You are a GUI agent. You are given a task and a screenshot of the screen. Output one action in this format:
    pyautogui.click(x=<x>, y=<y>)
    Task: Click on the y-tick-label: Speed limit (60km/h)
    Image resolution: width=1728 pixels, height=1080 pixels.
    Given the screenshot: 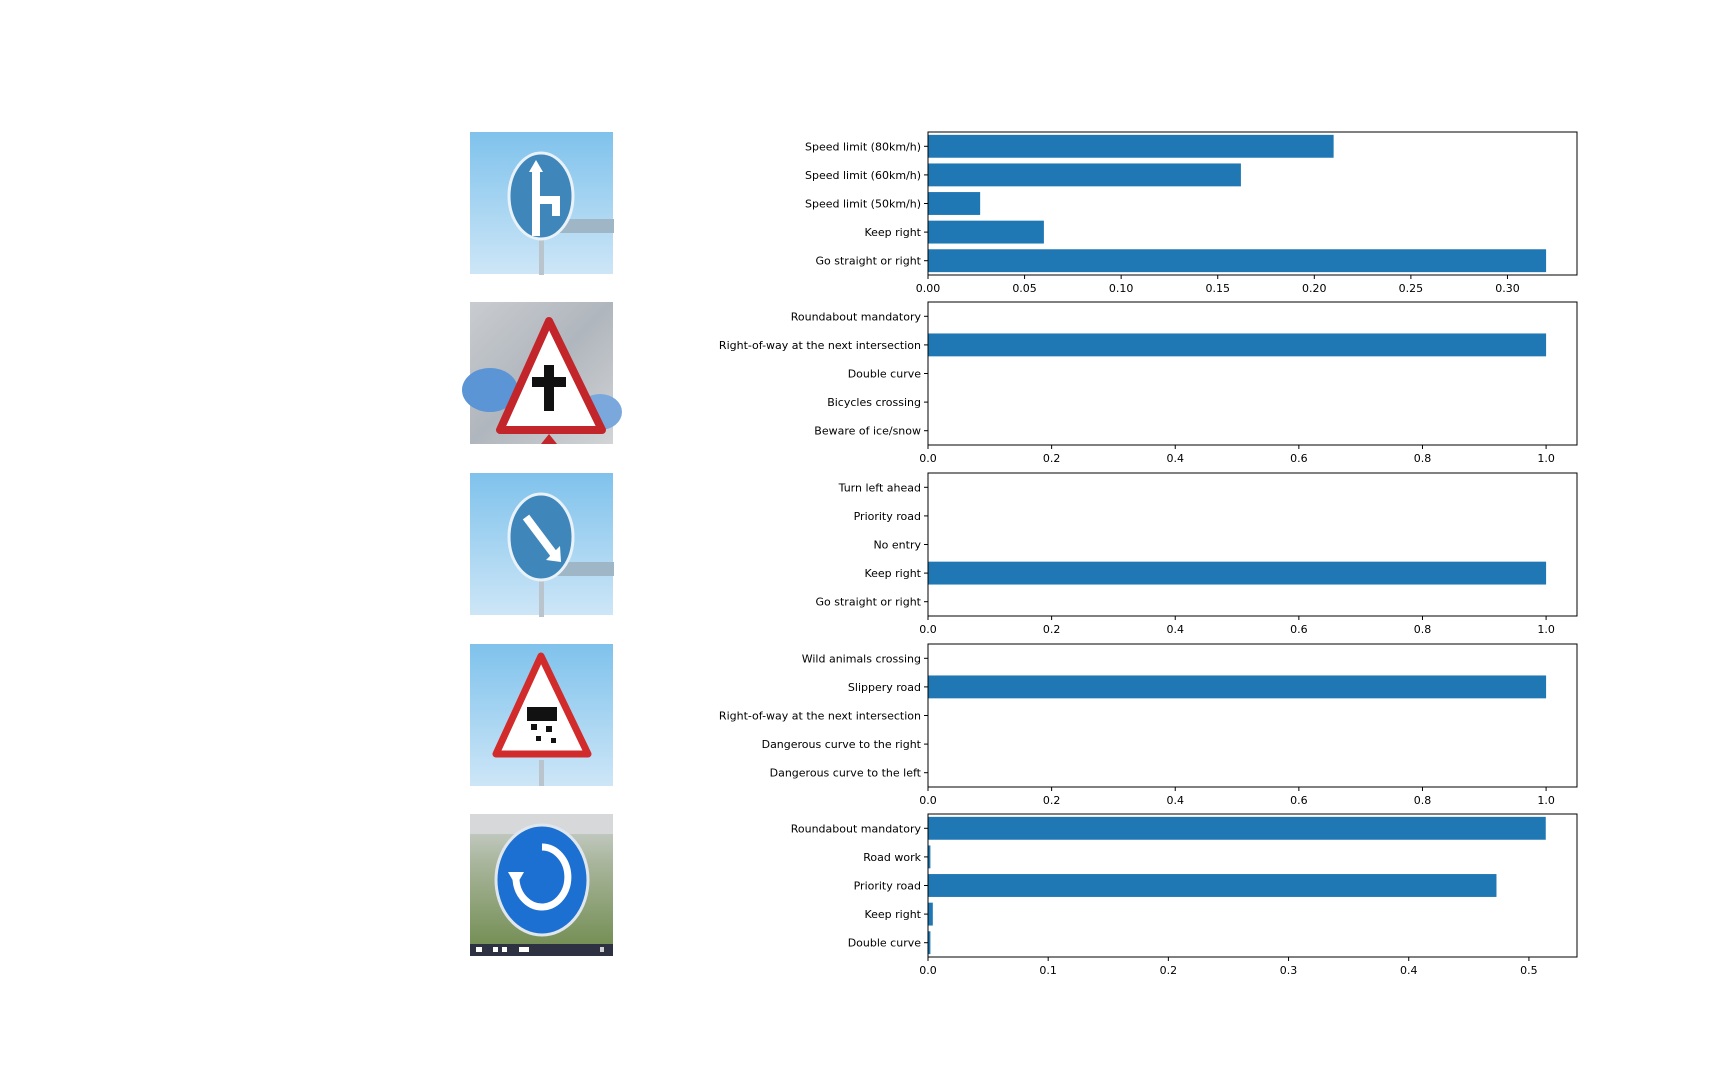 What is the action you would take?
    pyautogui.click(x=863, y=175)
    